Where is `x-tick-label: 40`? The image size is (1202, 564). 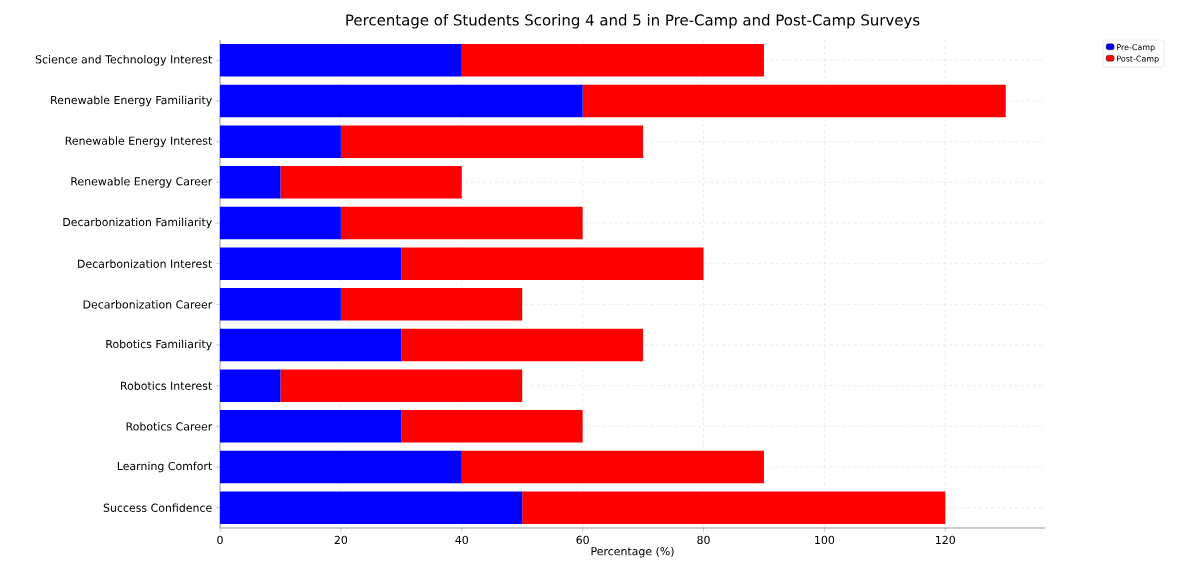
x-tick-label: 40 is located at coordinates (461, 540).